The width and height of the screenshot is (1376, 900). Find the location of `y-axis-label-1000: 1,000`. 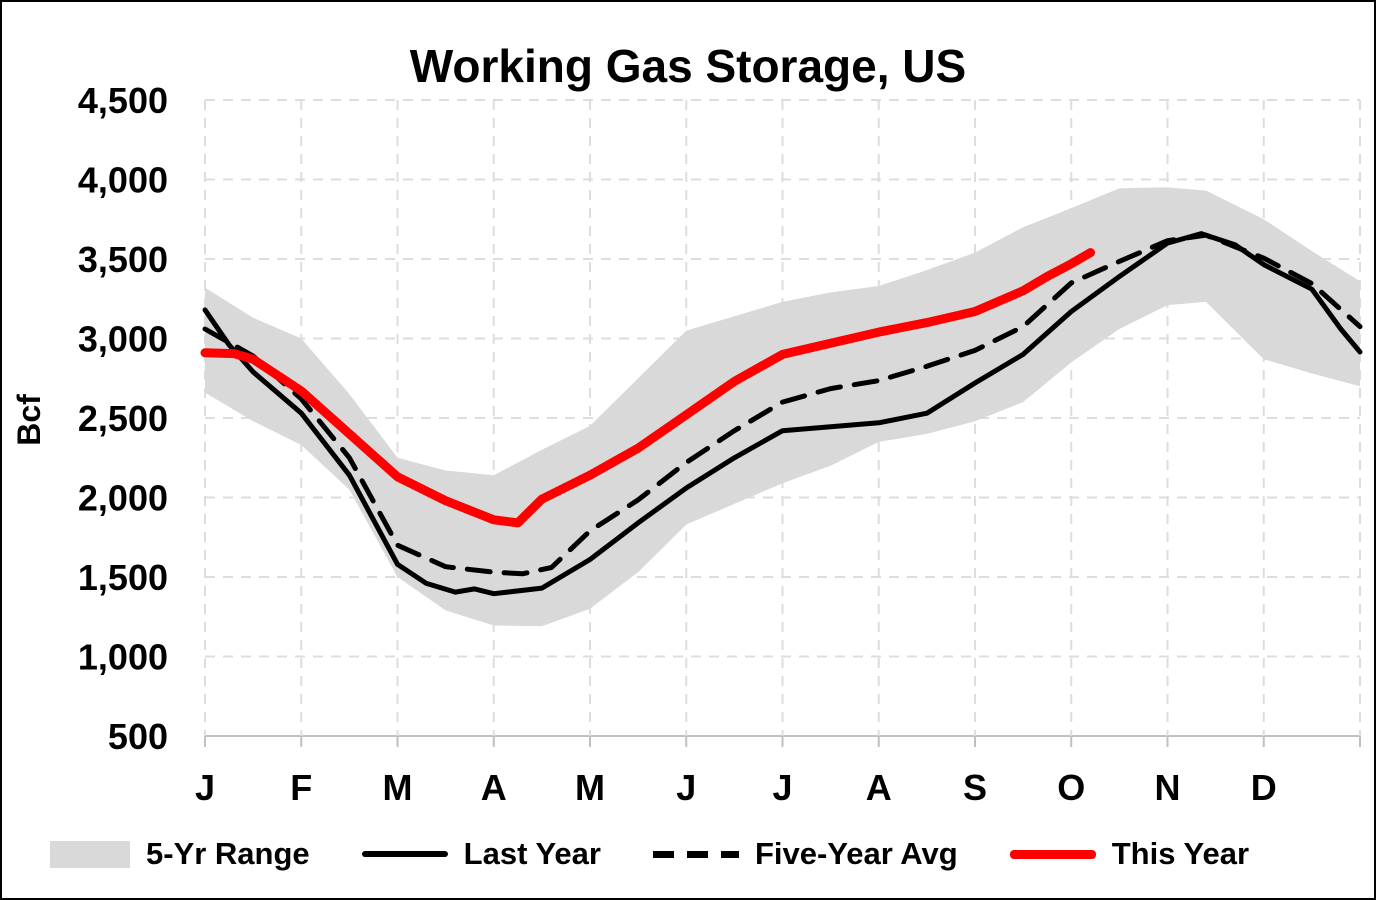

y-axis-label-1000: 1,000 is located at coordinates (123, 657).